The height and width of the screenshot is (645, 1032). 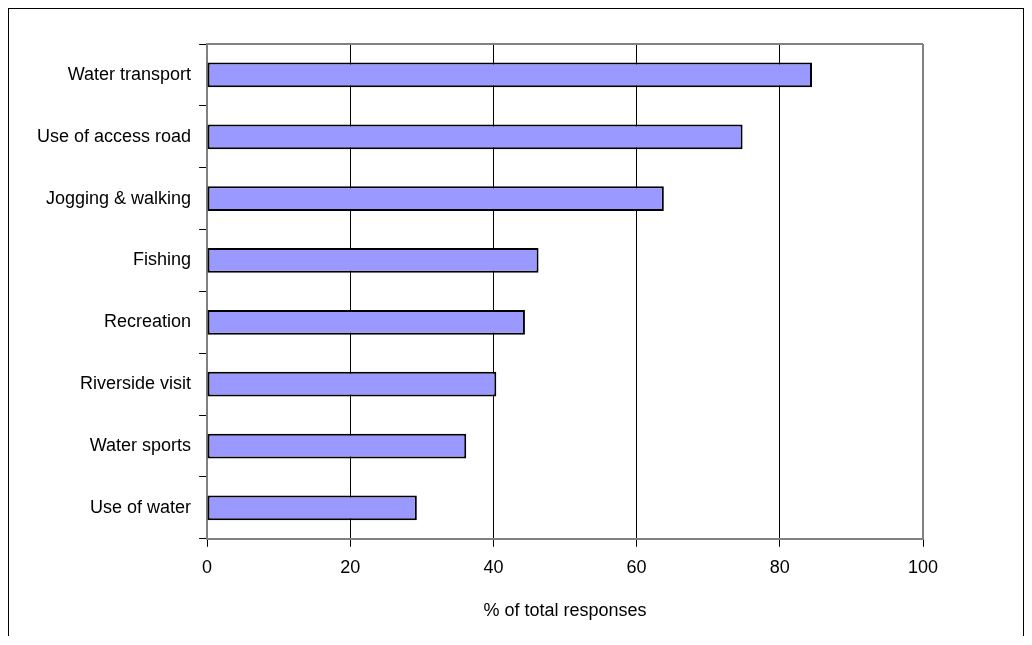 What do you see at coordinates (162, 259) in the screenshot?
I see `y-tick-label: Fishing` at bounding box center [162, 259].